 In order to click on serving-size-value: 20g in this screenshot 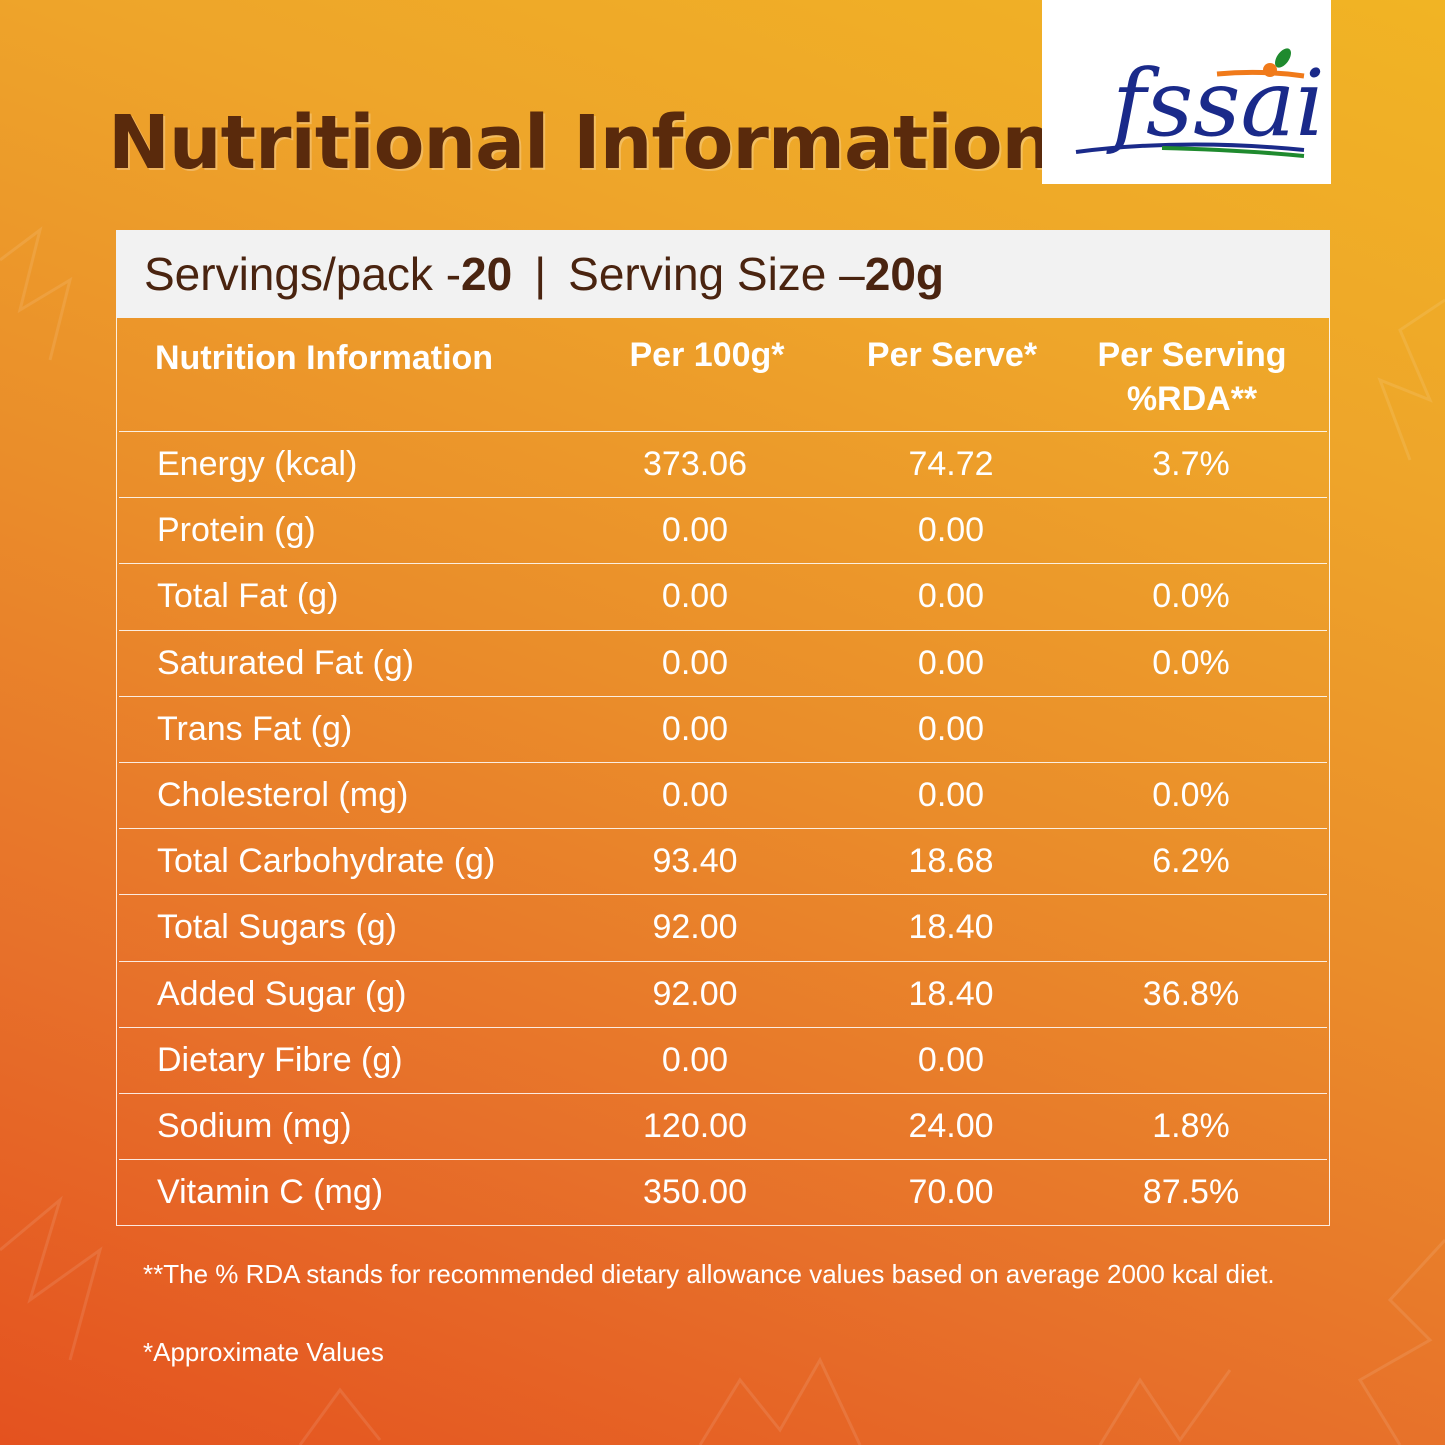, I will do `click(904, 274)`.